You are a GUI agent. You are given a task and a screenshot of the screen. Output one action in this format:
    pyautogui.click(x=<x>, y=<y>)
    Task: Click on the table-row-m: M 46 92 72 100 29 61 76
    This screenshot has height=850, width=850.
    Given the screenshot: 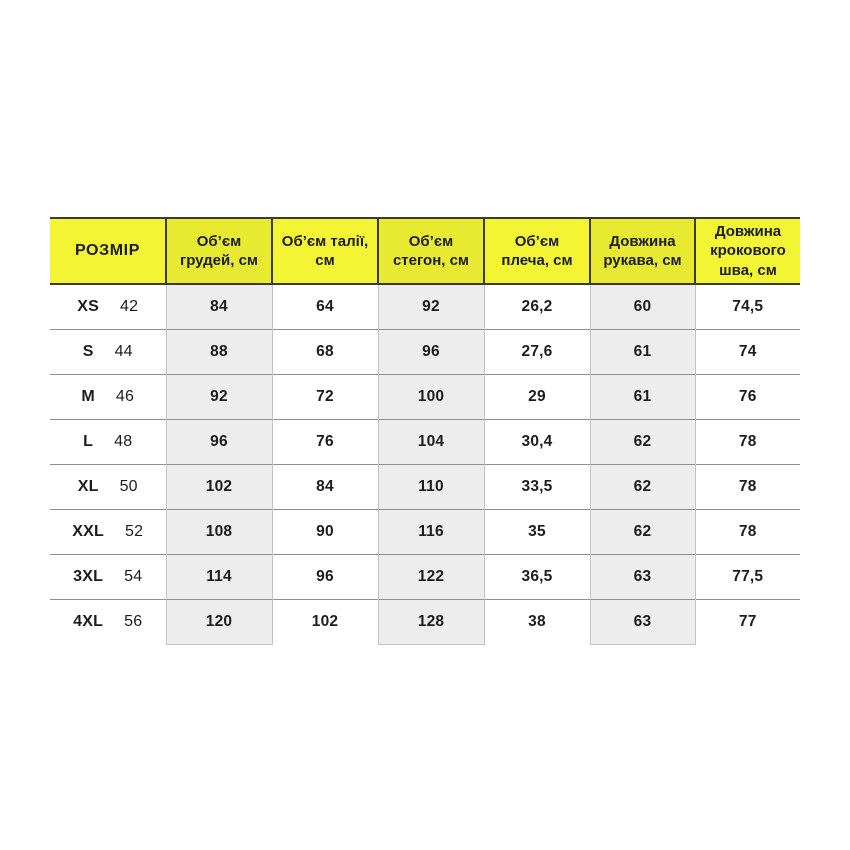 What is the action you would take?
    pyautogui.click(x=425, y=397)
    